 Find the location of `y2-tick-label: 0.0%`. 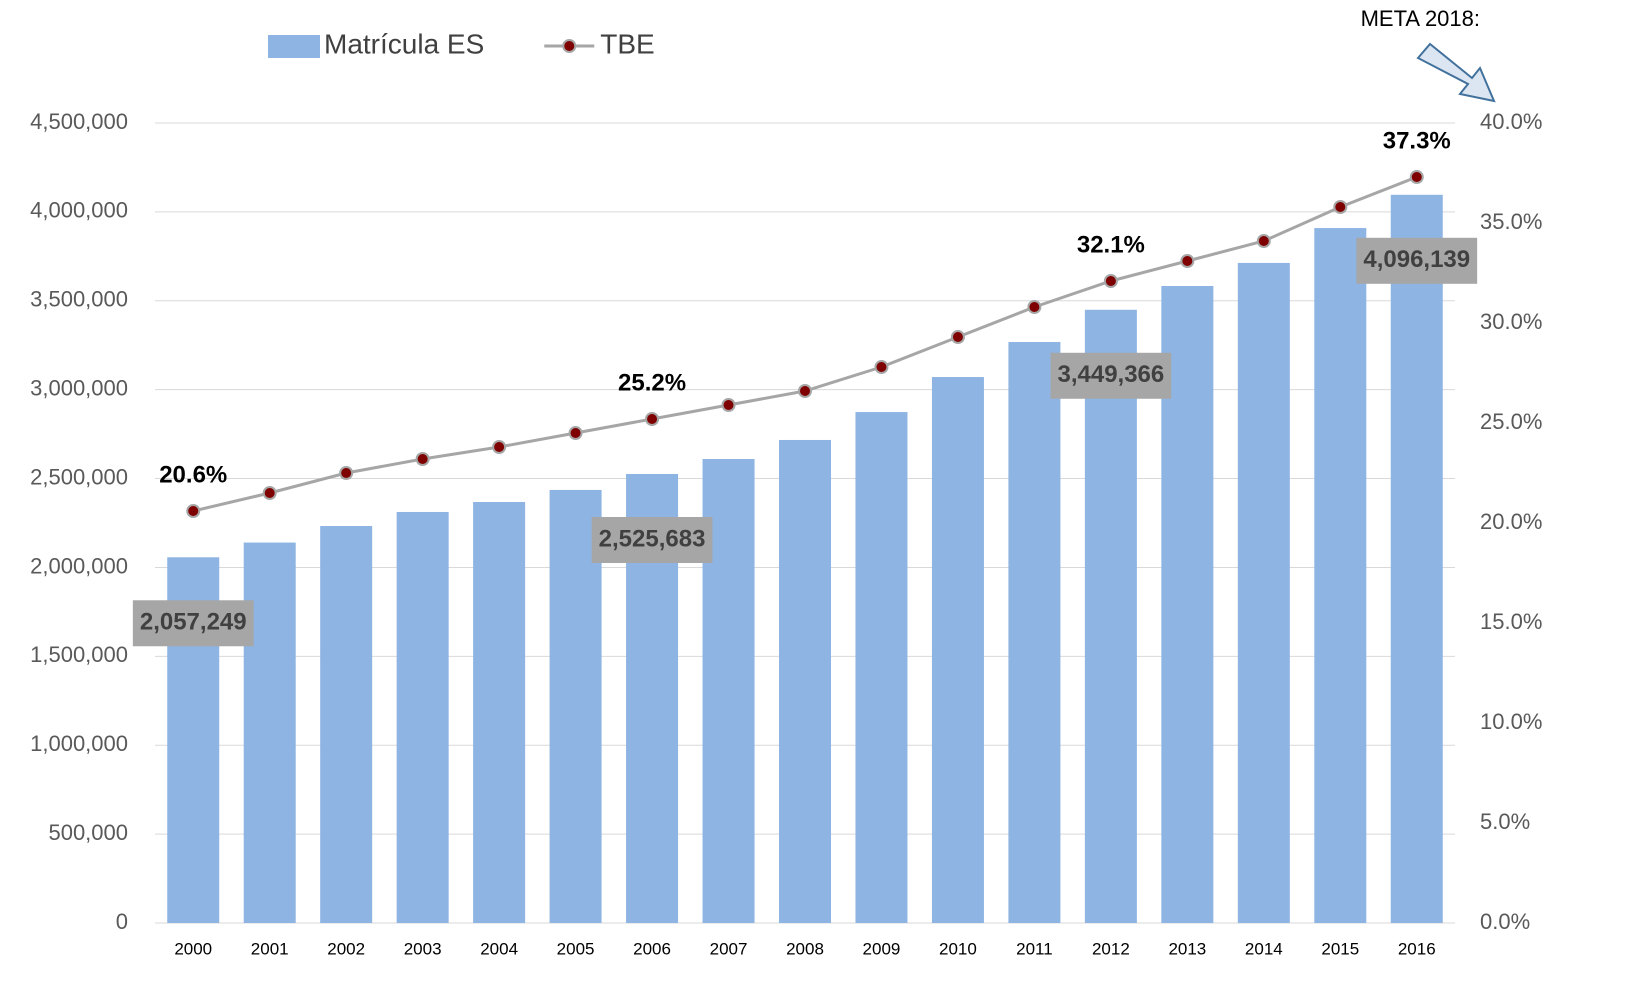

y2-tick-label: 0.0% is located at coordinates (1505, 921).